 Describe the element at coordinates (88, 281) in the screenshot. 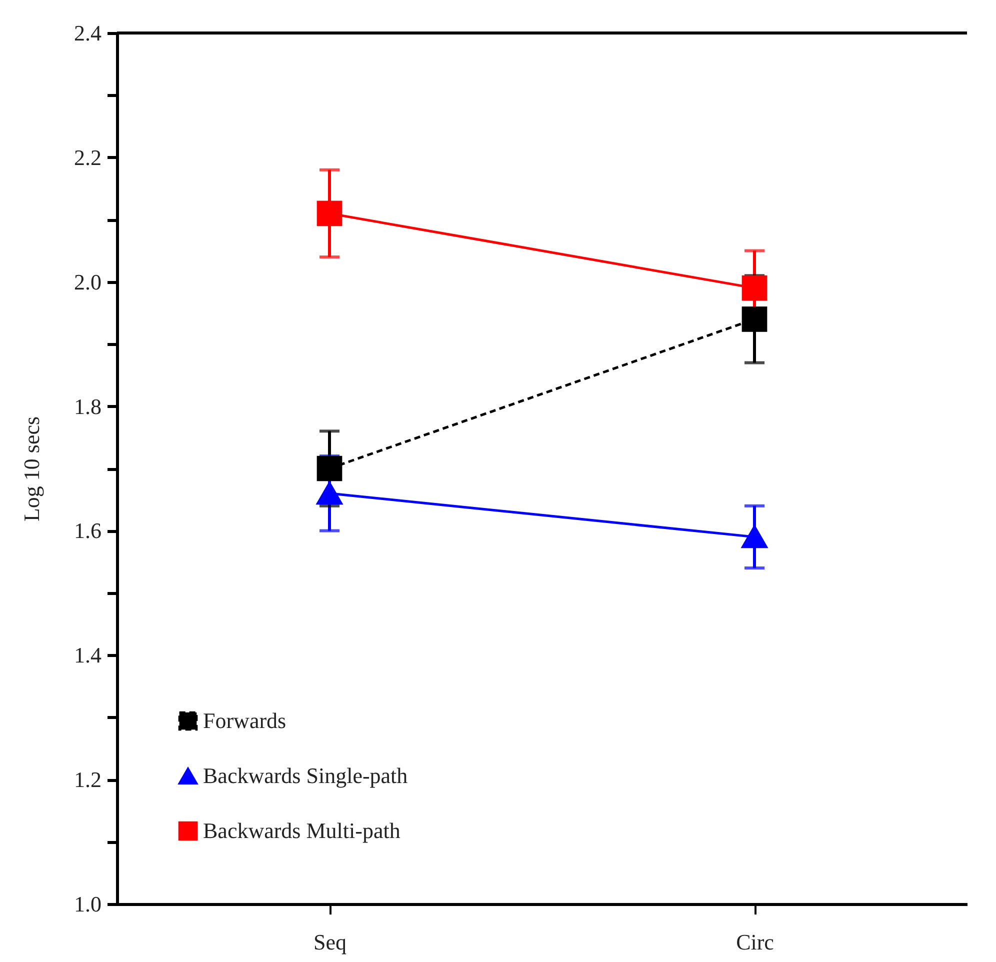

I see `y-tick-label: 2.0` at that location.